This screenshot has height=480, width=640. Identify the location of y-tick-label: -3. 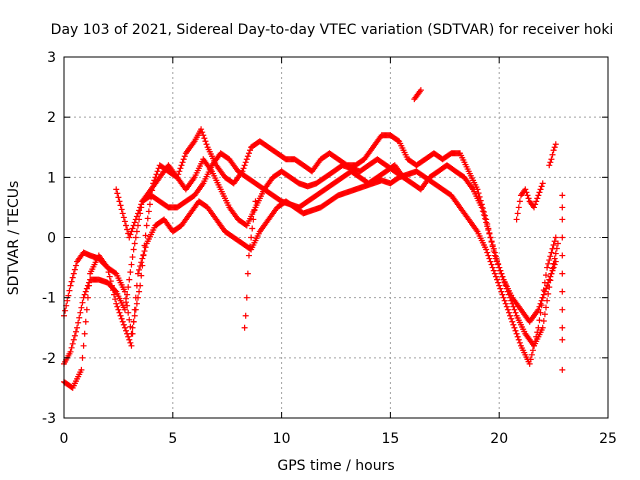
(49, 419).